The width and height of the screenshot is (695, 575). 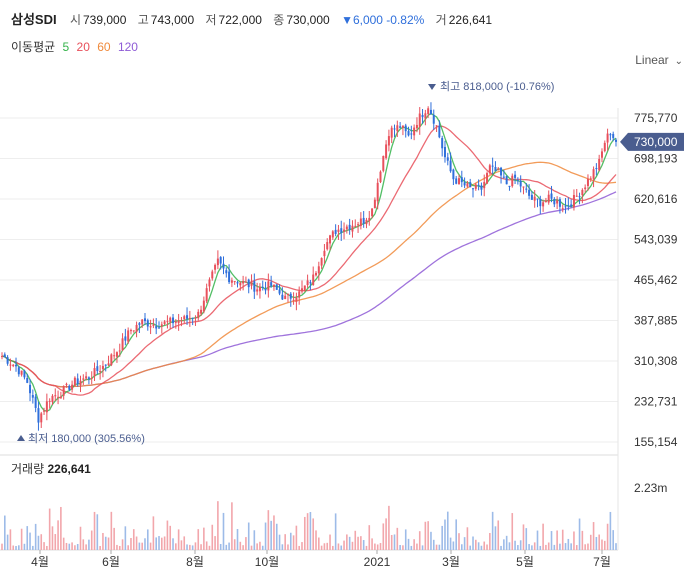 I want to click on open-value: 739,000, so click(x=104, y=20).